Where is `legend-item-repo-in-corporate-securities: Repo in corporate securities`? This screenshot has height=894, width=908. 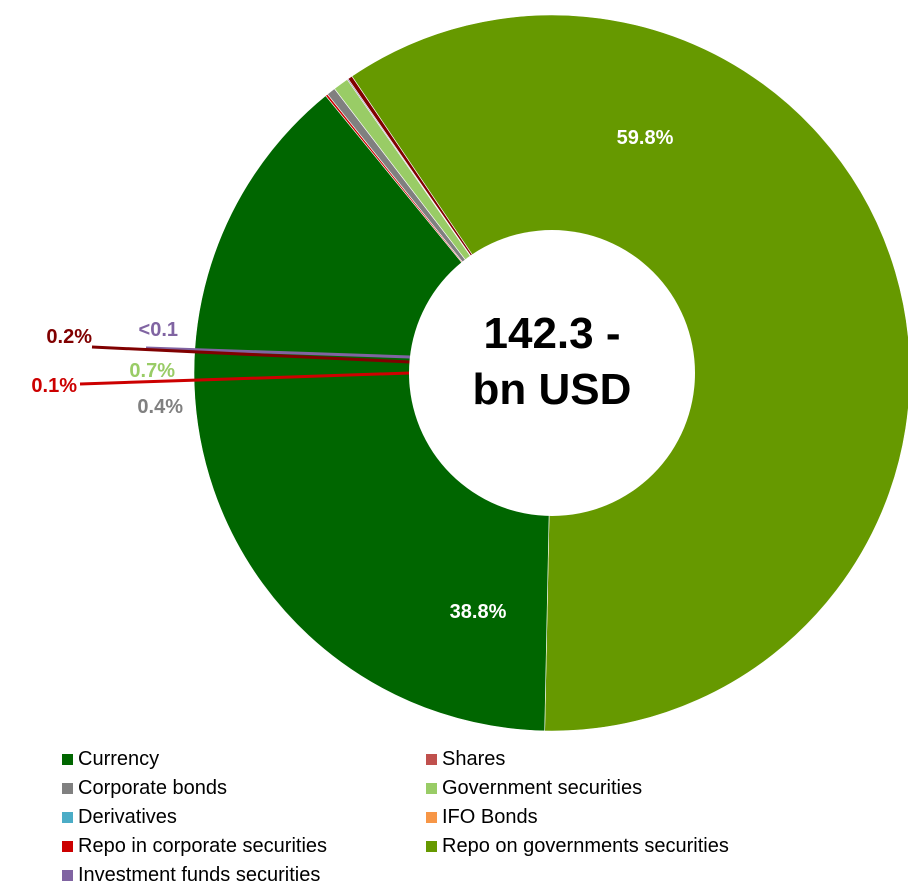
legend-item-repo-in-corporate-securities: Repo in corporate securities is located at coordinates (194, 846).